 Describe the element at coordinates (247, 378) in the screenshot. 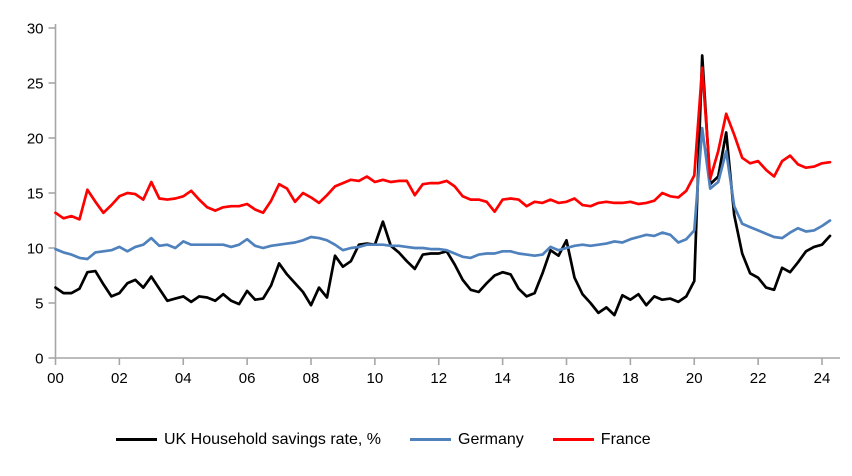

I see `x-axis-tick-label: 06` at that location.